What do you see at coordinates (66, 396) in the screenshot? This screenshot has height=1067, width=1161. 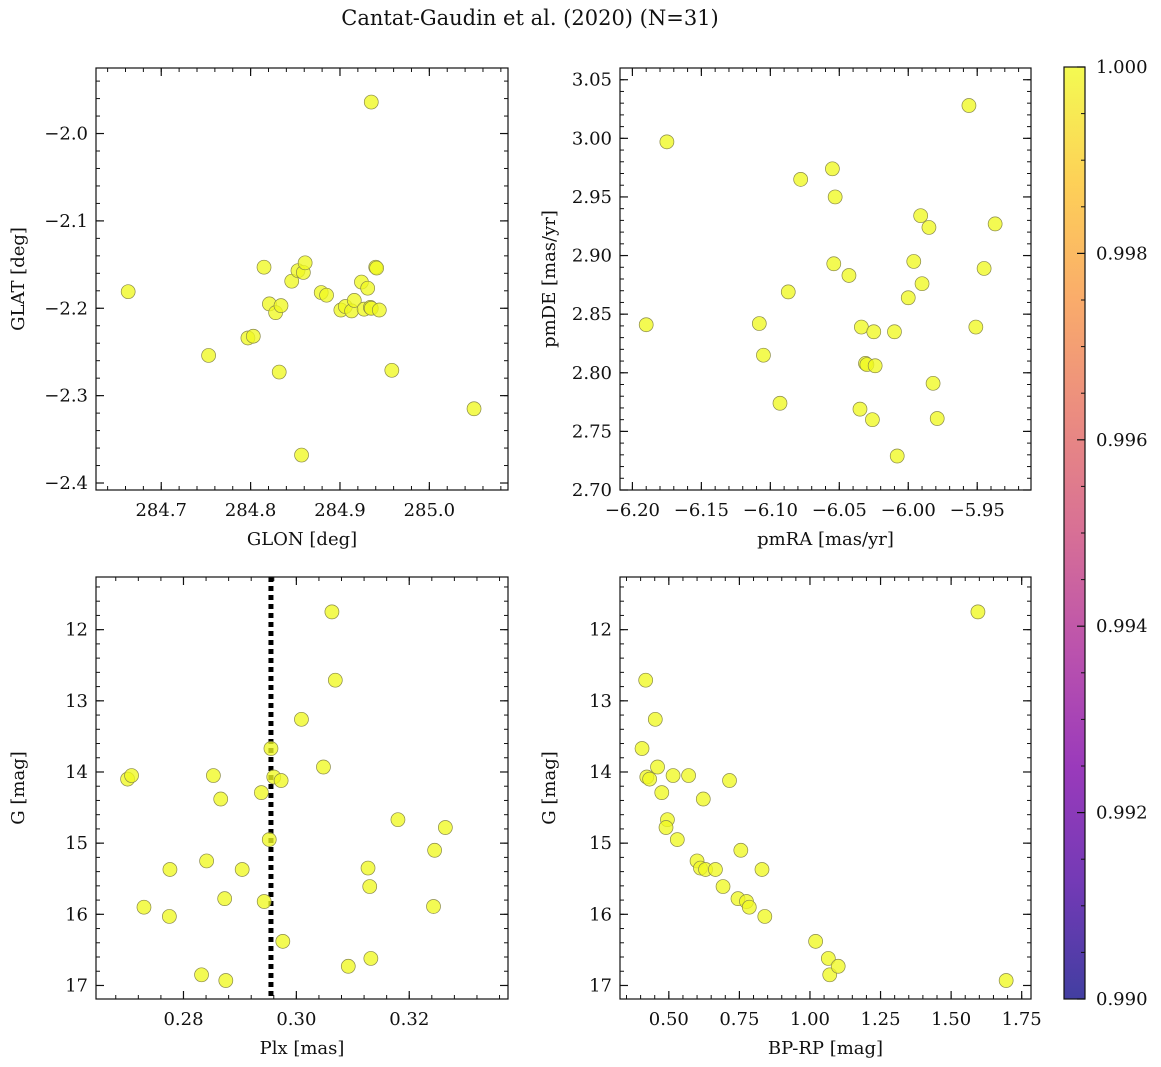 I see `y-tick-label: −2.3` at bounding box center [66, 396].